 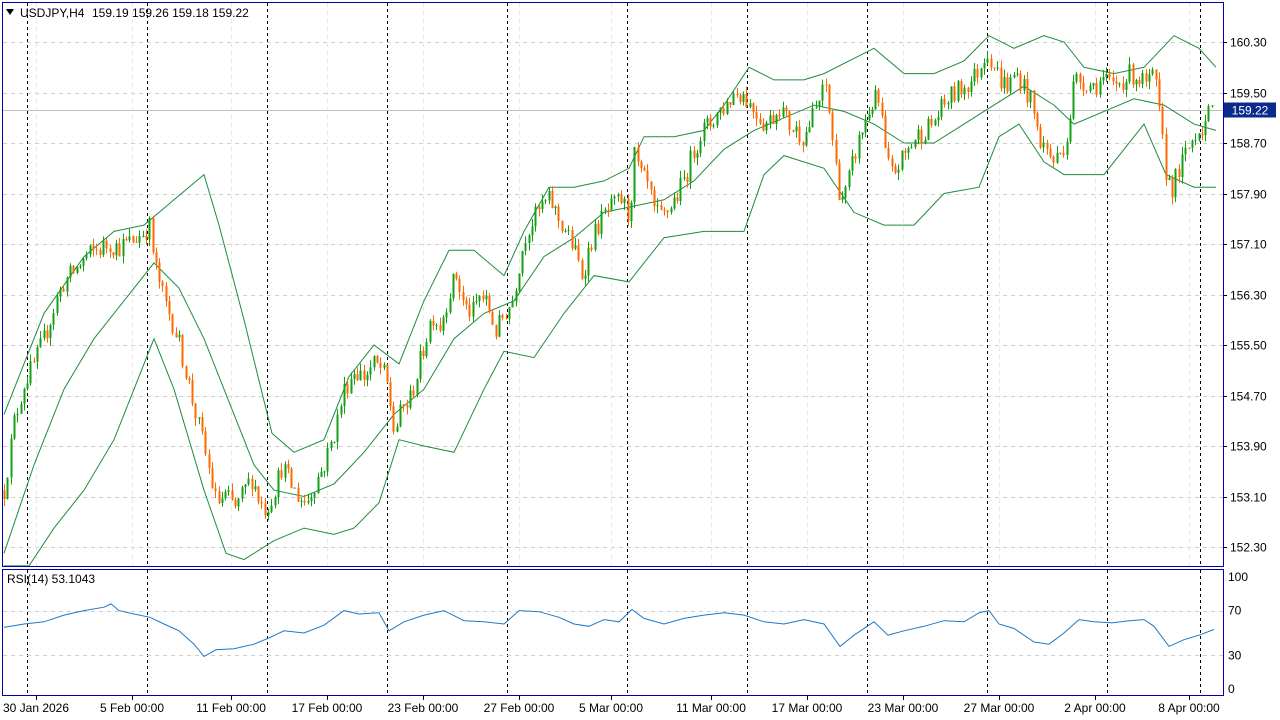 What do you see at coordinates (1248, 245) in the screenshot?
I see `price-tick-label: 157.10` at bounding box center [1248, 245].